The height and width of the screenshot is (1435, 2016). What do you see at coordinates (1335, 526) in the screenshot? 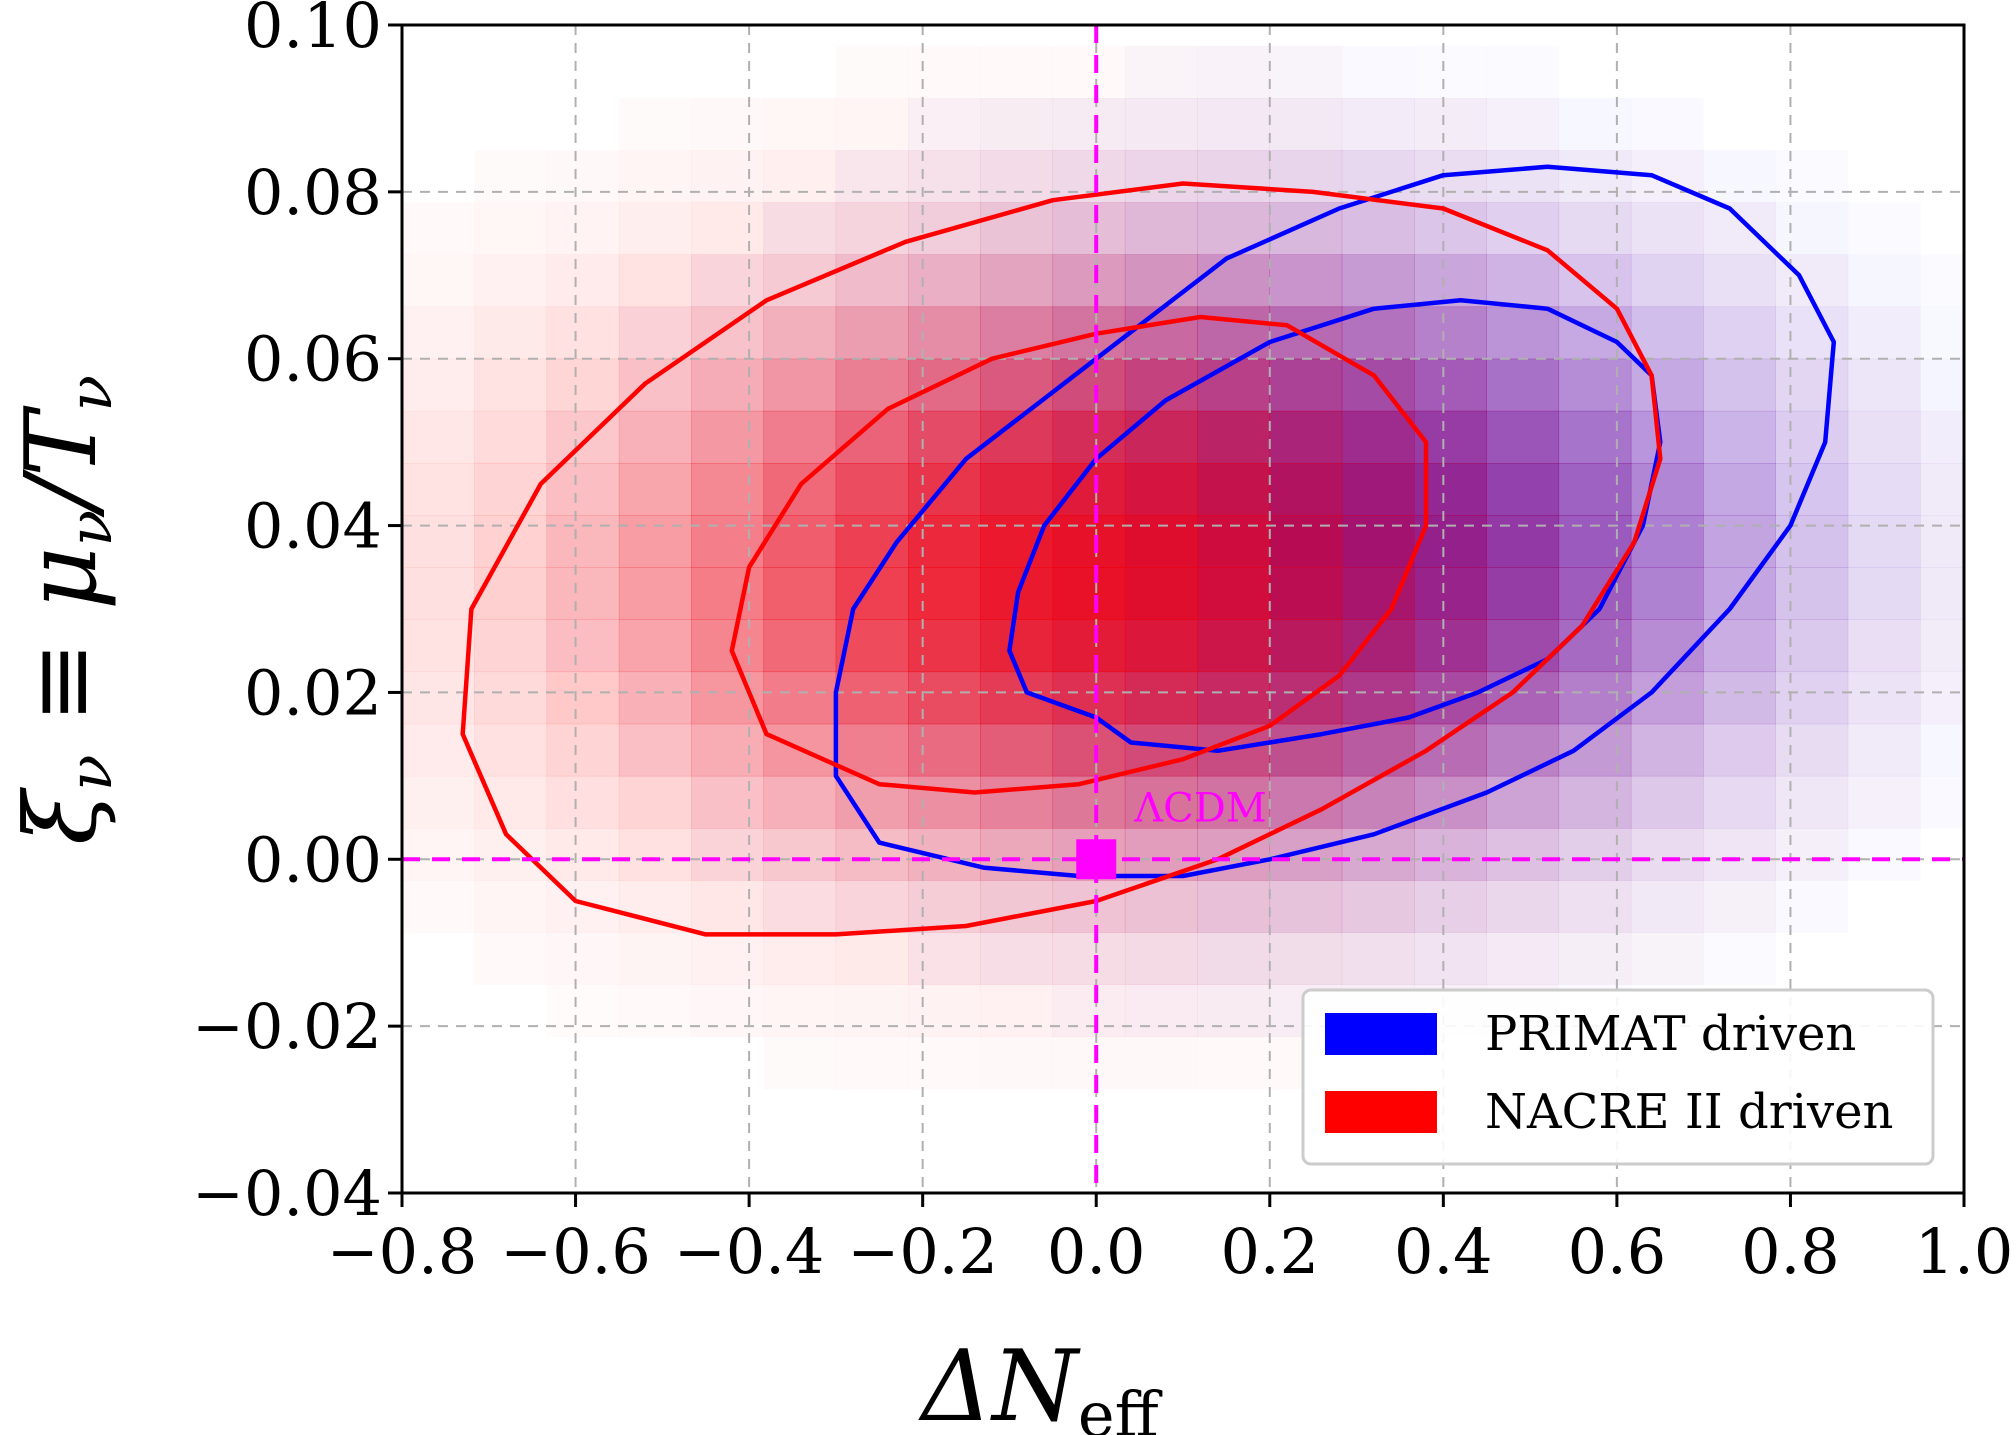
I see `primat-contour-1sigma` at bounding box center [1335, 526].